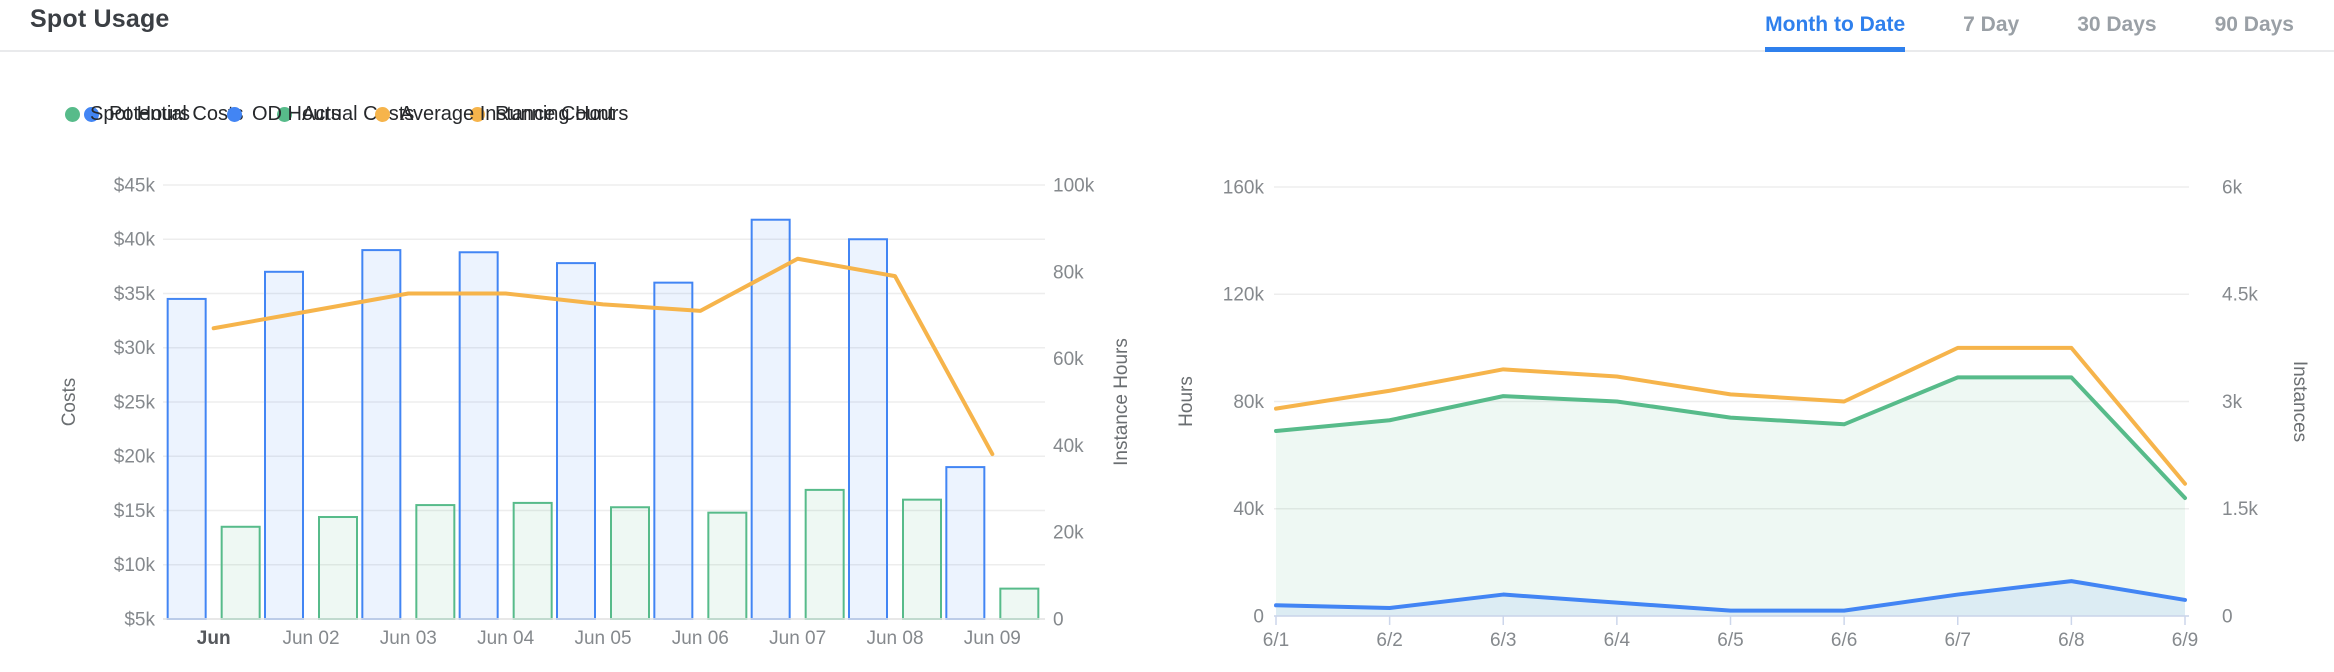  Describe the element at coordinates (2232, 402) in the screenshot. I see `y-axis-right-tick-label: 3k` at that location.